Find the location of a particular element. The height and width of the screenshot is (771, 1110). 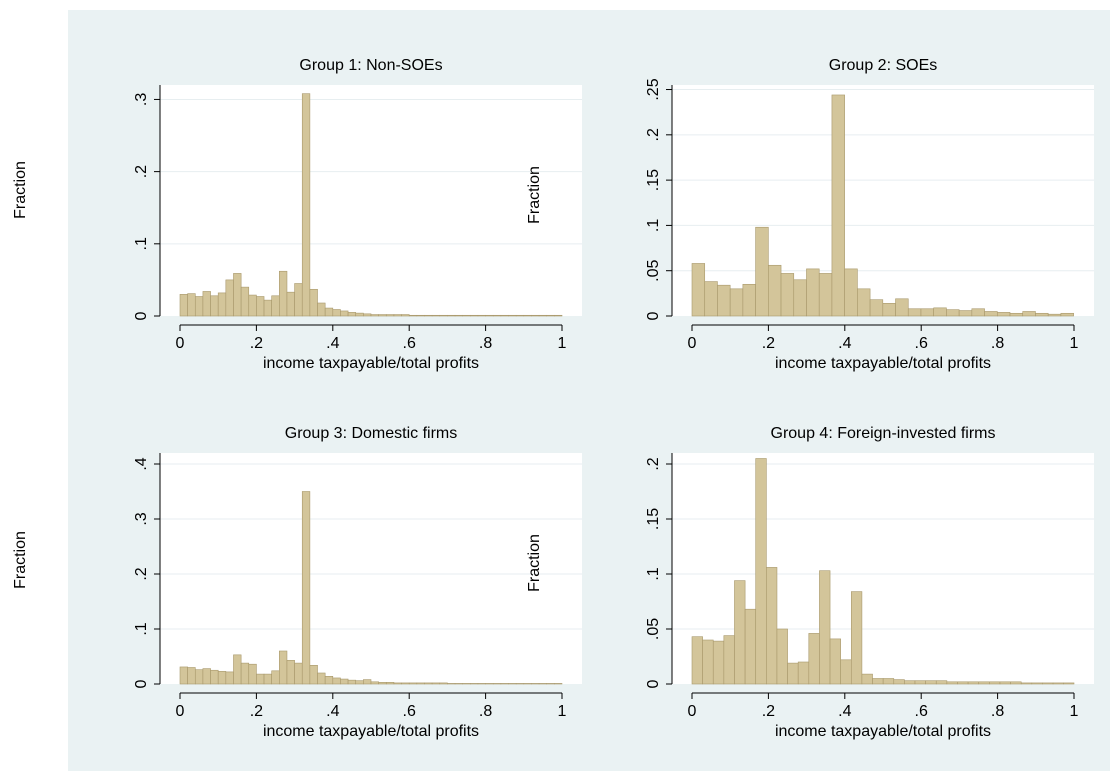

panel-title: Group 2: SOEs is located at coordinates (883, 65).